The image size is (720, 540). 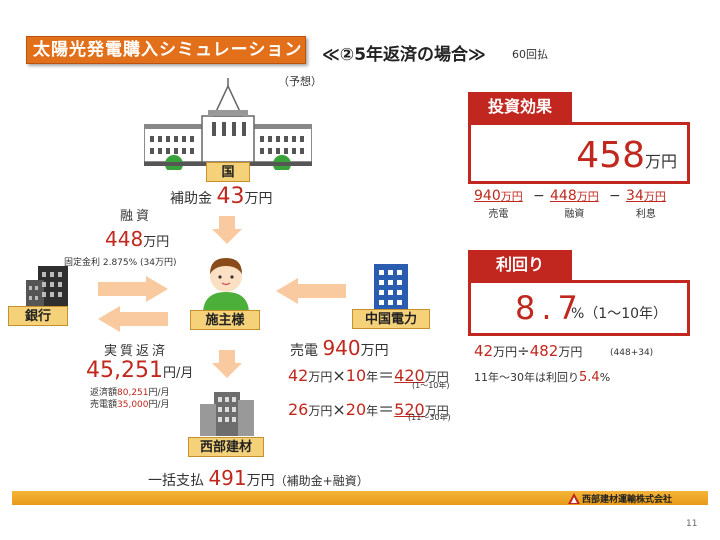 What do you see at coordinates (391, 319) in the screenshot?
I see `power-company-label: 中国電力` at bounding box center [391, 319].